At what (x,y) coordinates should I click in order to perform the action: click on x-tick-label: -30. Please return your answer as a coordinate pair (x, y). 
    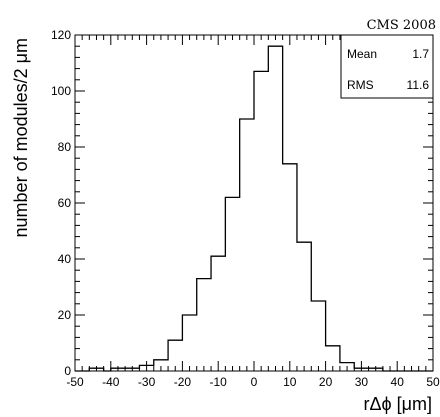
    Looking at the image, I should click on (147, 382).